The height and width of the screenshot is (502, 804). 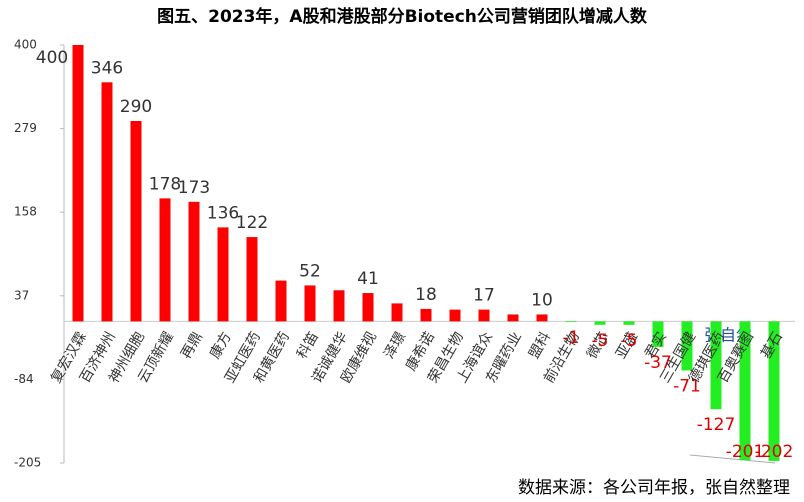 I want to click on y-tick-label: -205, so click(x=27, y=463).